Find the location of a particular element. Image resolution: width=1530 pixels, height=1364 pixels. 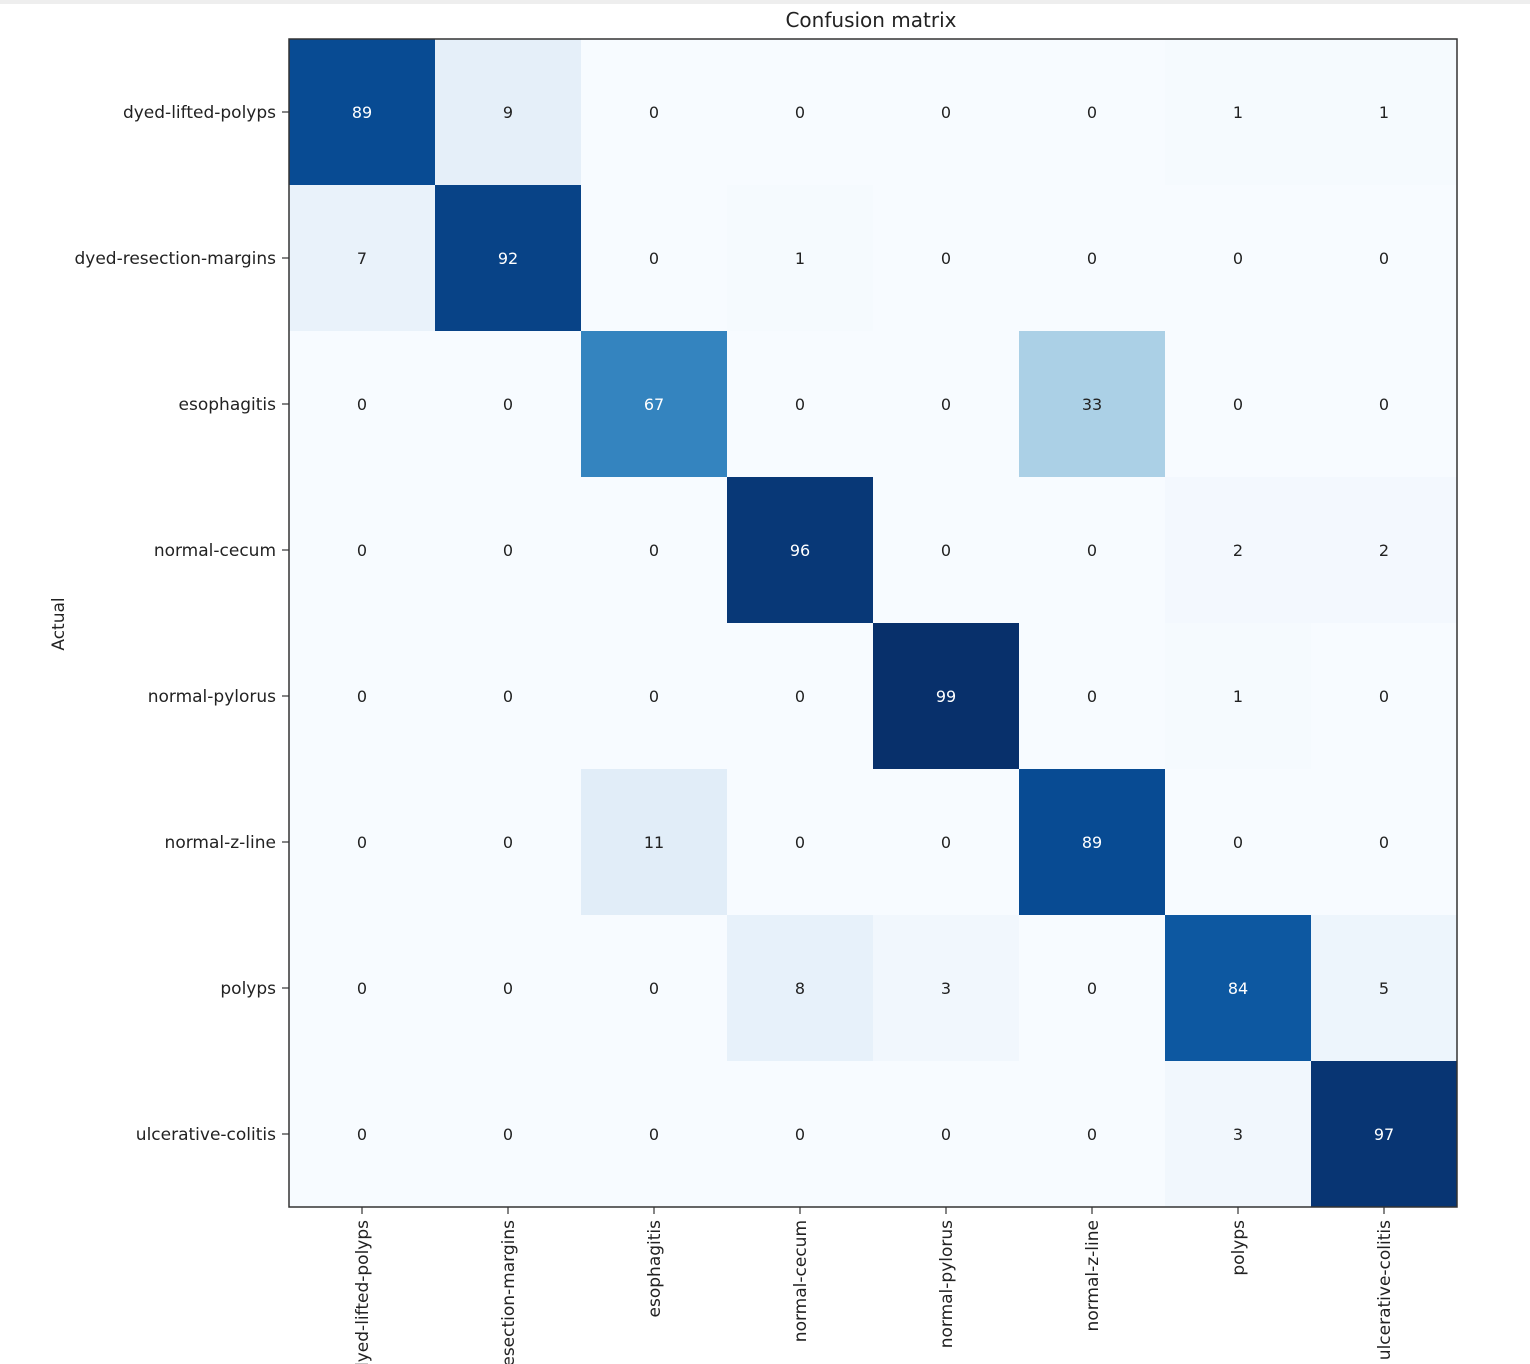

cell-value-label: 33 is located at coordinates (1092, 404).